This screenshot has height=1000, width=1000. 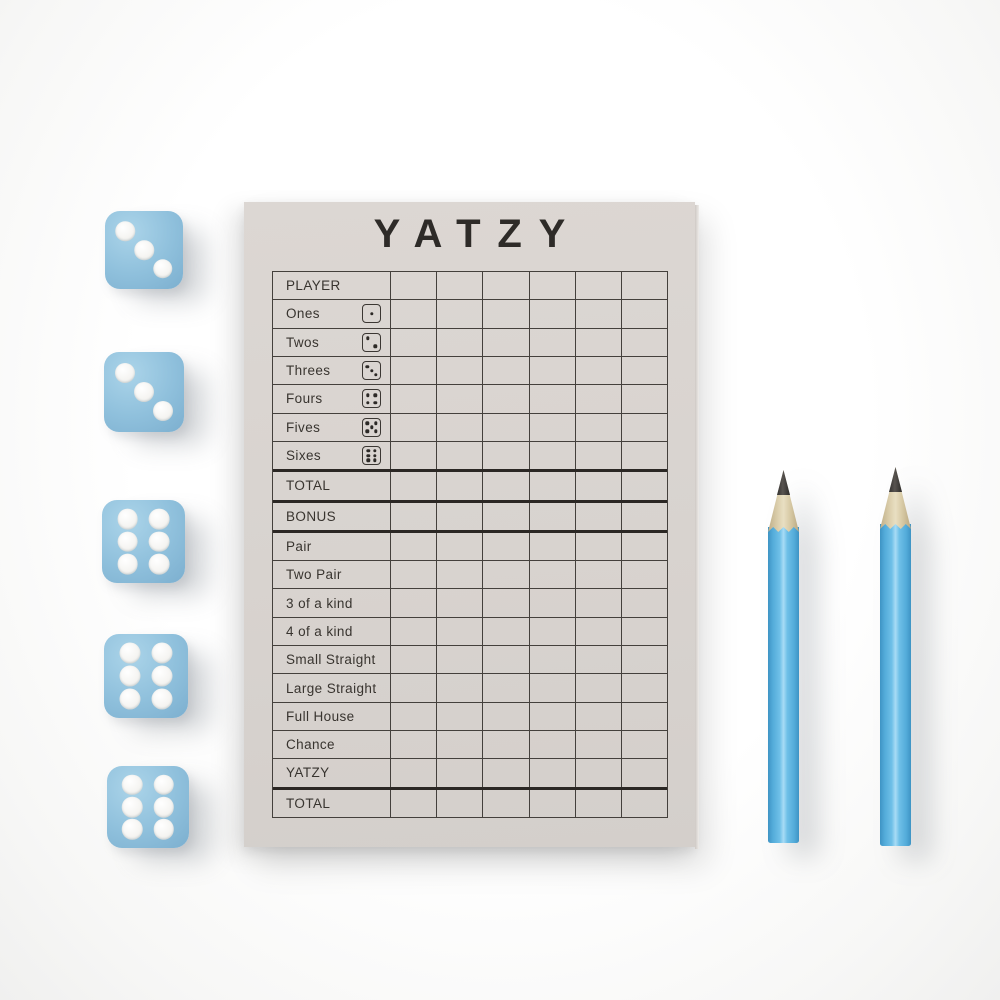 What do you see at coordinates (470, 575) in the screenshot?
I see `score-table-row: Two Pair` at bounding box center [470, 575].